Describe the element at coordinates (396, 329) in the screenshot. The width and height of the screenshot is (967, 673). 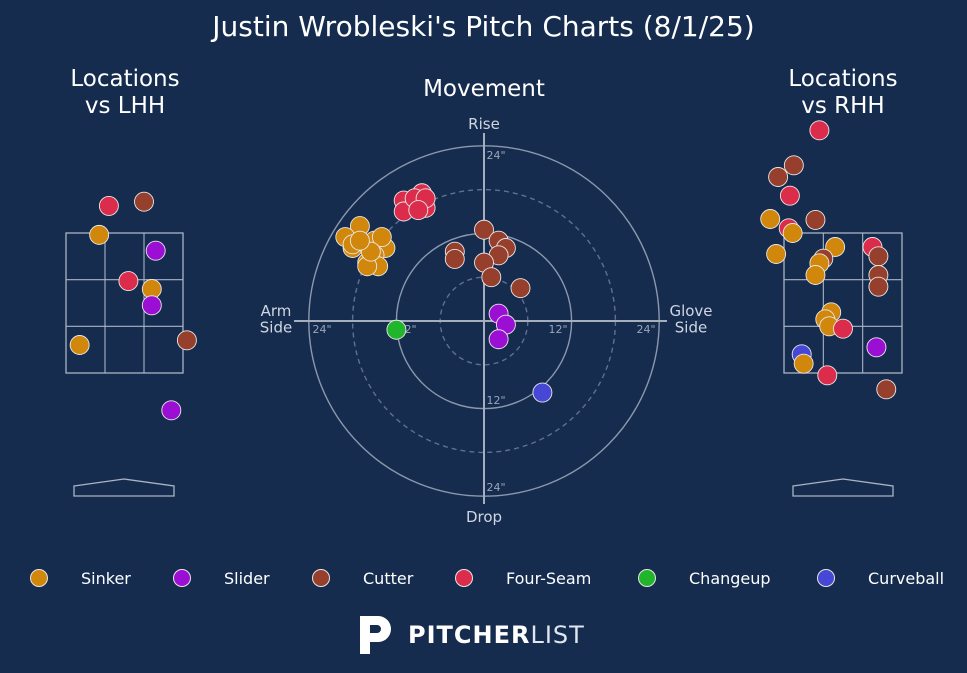
I see `movement-point-changeup` at that location.